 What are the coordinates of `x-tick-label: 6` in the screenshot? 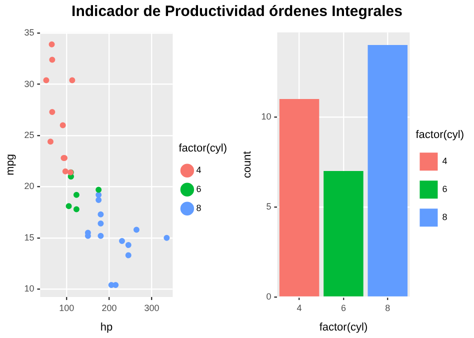 It's located at (343, 307).